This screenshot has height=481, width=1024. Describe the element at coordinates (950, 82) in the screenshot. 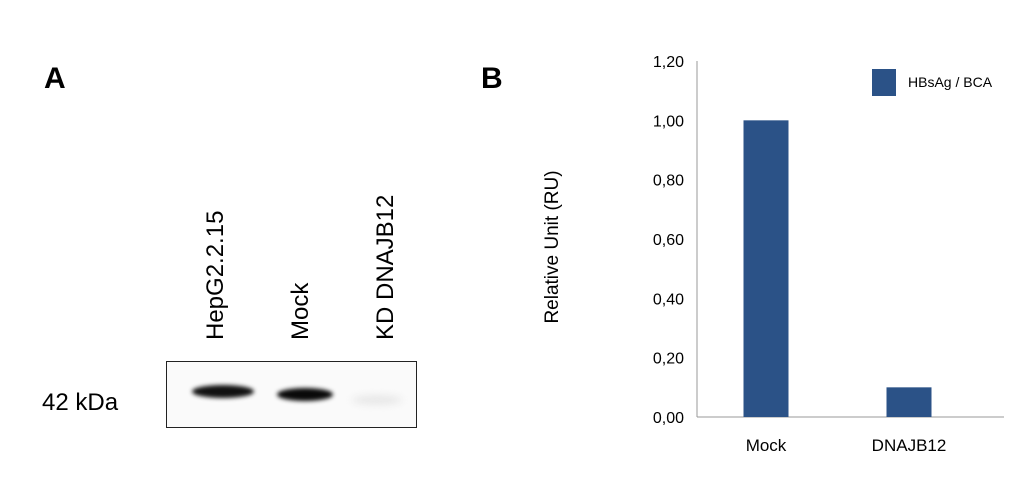

I see `legend-label: HBsAg / BCA` at that location.